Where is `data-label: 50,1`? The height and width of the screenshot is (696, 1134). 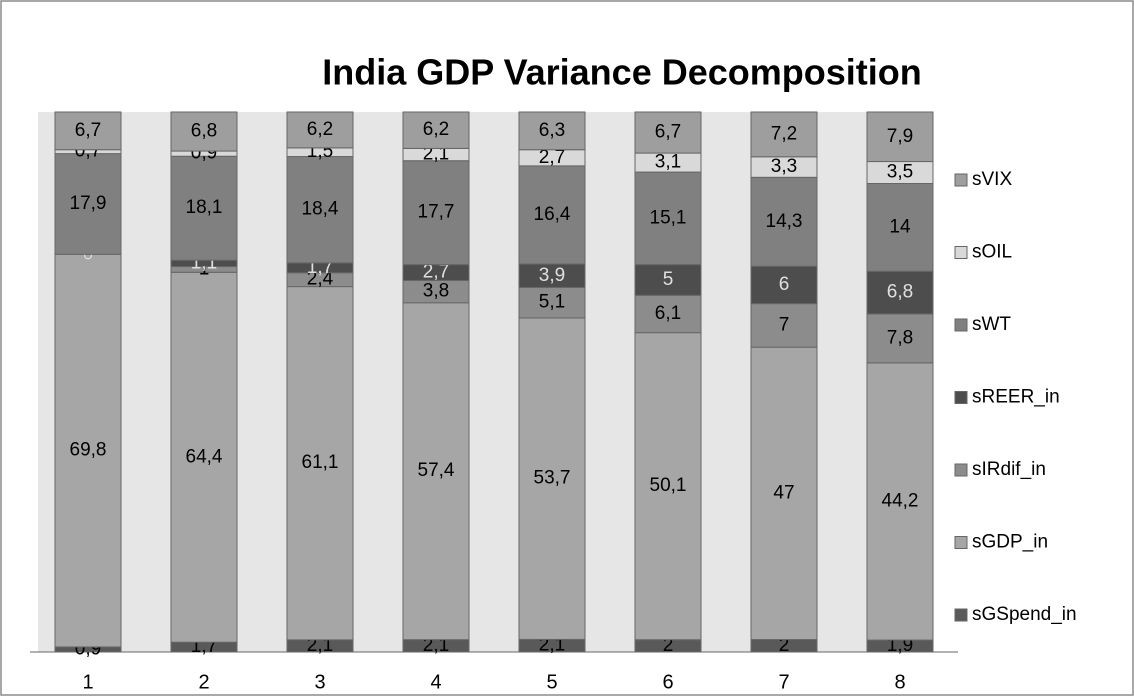 data-label: 50,1 is located at coordinates (668, 485).